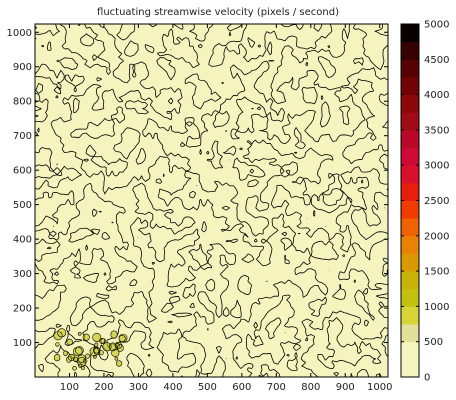  Describe the element at coordinates (172, 387) in the screenshot. I see `x-tick-label: 400` at that location.